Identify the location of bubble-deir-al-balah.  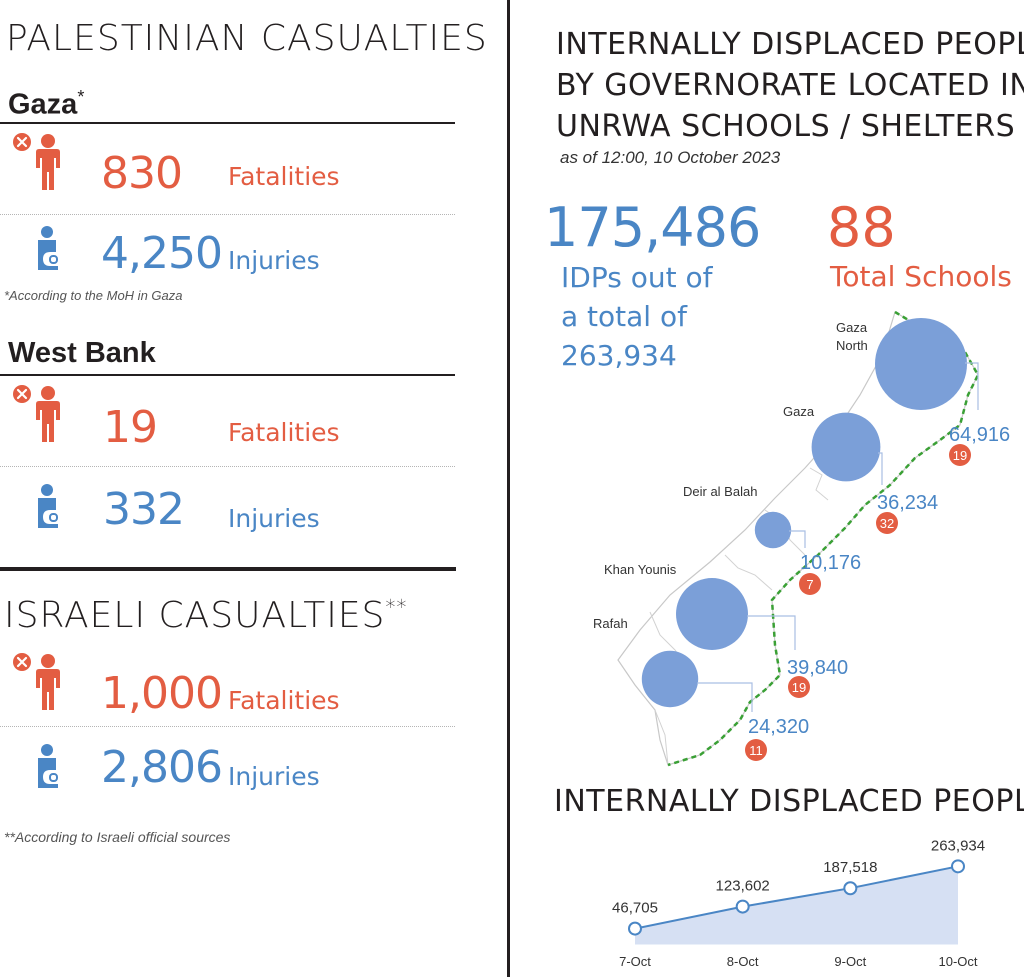
(773, 530).